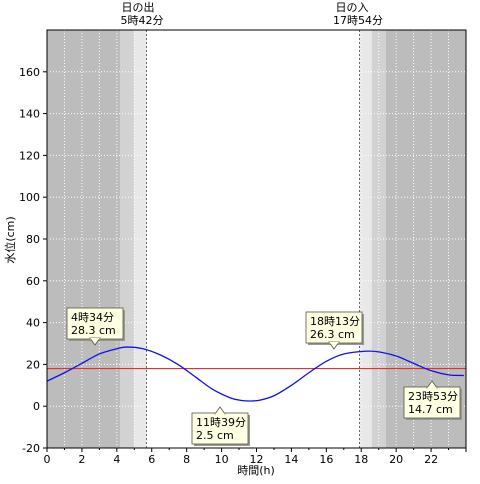 The width and height of the screenshot is (480, 484). I want to click on x-tick-label: 12, so click(257, 459).